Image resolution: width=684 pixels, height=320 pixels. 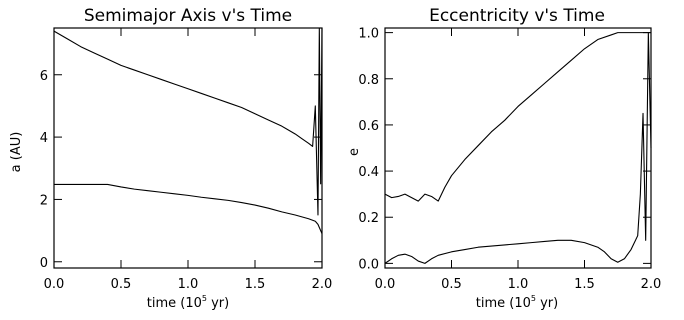 I want to click on y-axis-label: a (AU), so click(x=16, y=152).